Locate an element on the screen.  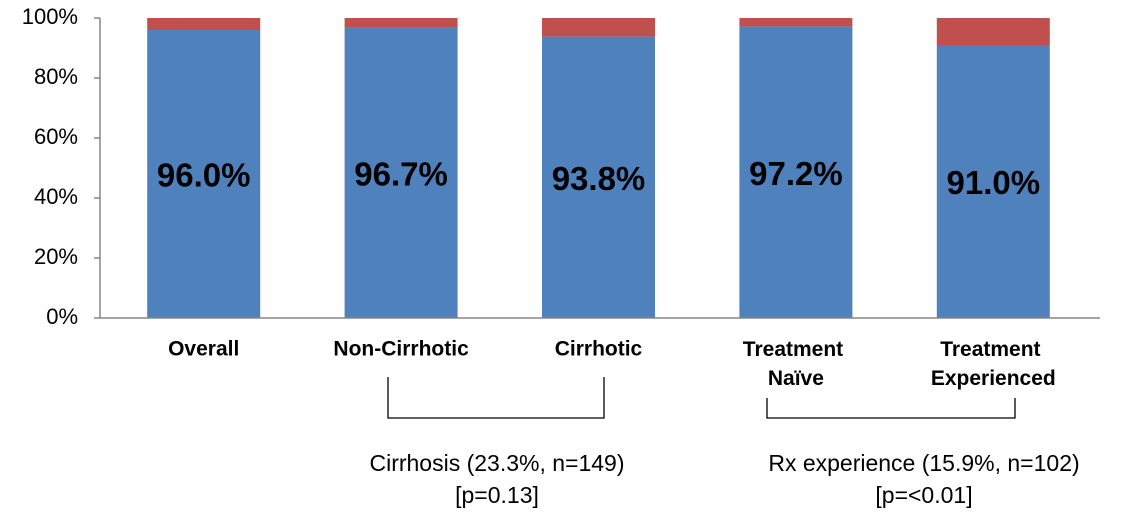
x-tick-label: Treatment Experienced is located at coordinates (993, 364).